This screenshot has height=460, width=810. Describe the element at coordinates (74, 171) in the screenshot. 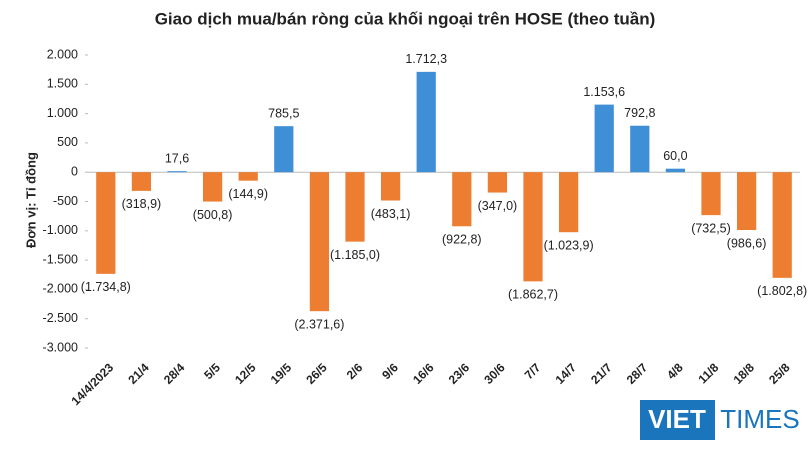

I see `y-tick-label: 0` at that location.